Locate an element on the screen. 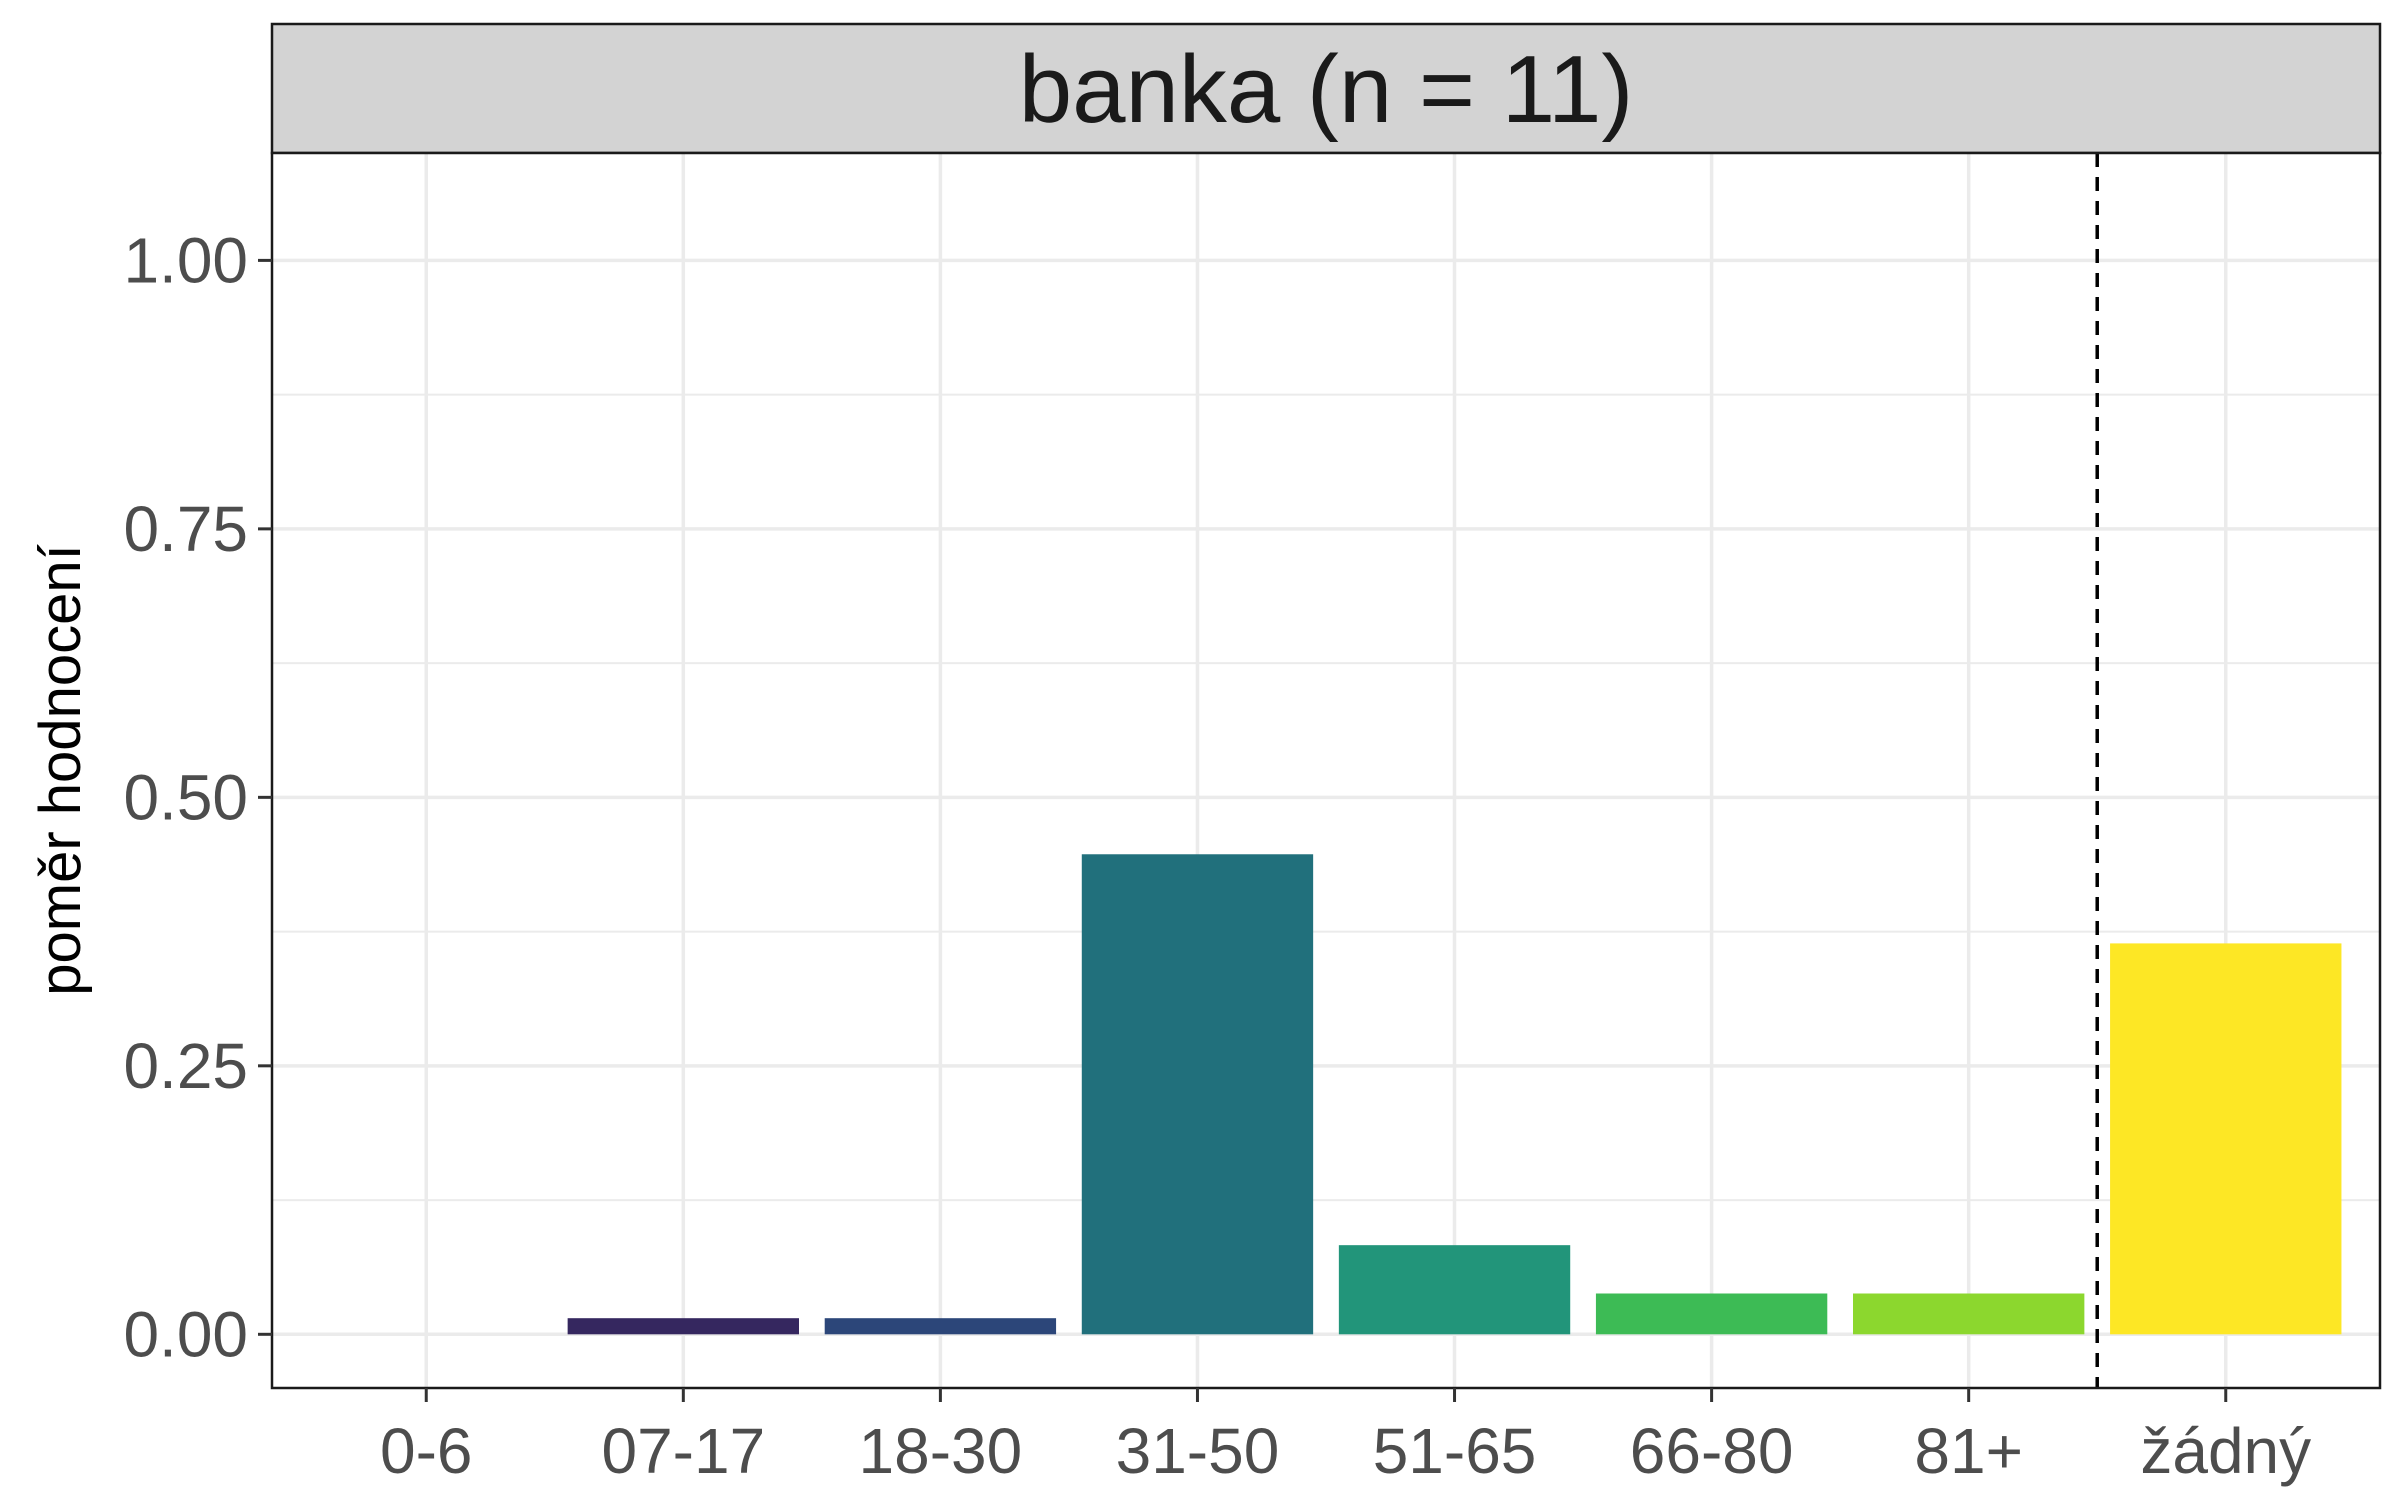 The image size is (2400, 1500). facet-title: banka (n = 11) is located at coordinates (1326, 89).